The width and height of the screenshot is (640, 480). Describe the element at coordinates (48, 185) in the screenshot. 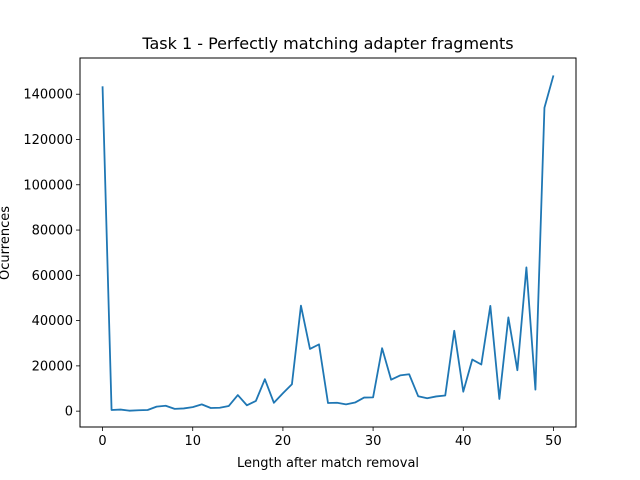

I see `y-tick-label: 100000` at that location.